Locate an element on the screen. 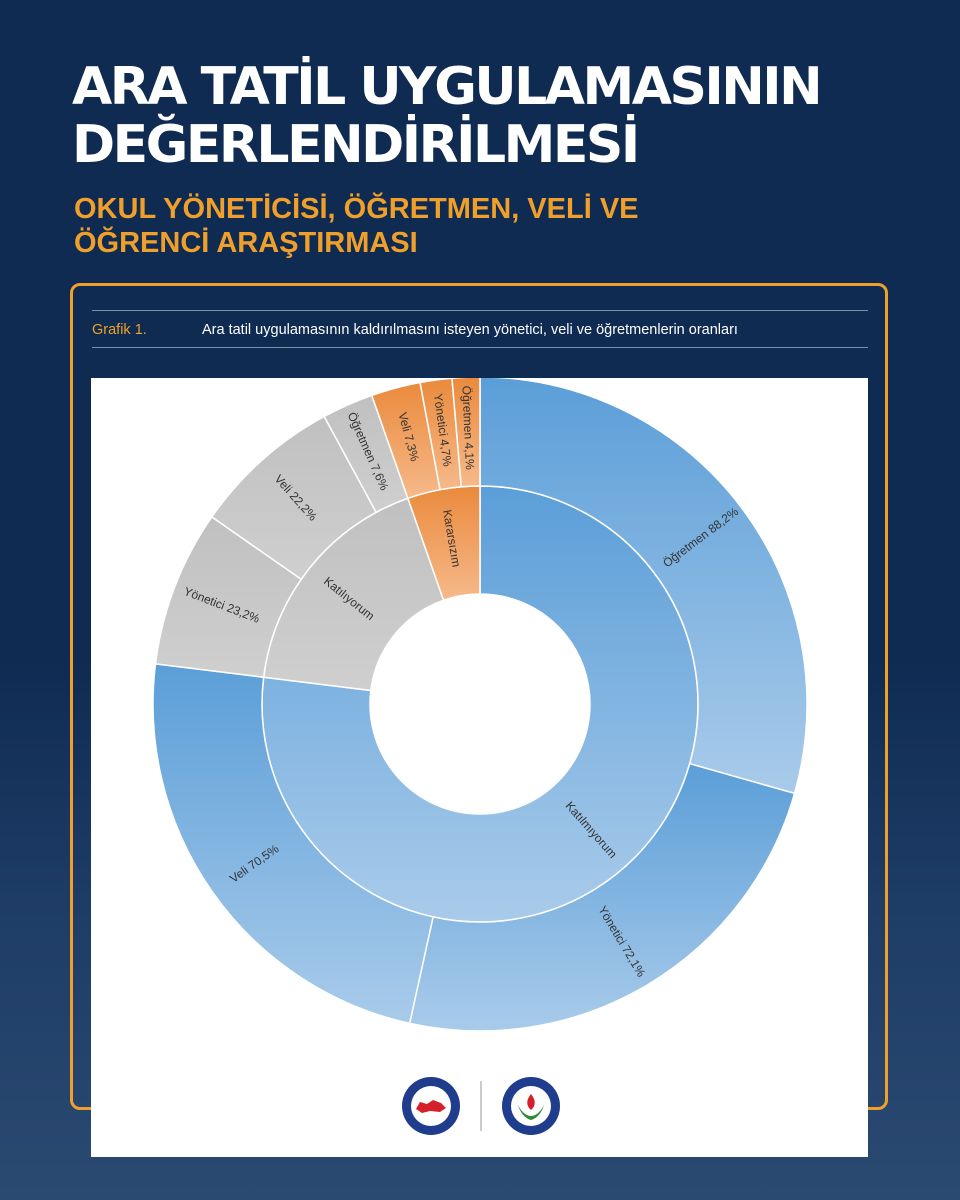 Image resolution: width=960 pixels, height=1200 pixels. outer-label-ogretmen-4-1: Öğretmen 4,1% is located at coordinates (468, 427).